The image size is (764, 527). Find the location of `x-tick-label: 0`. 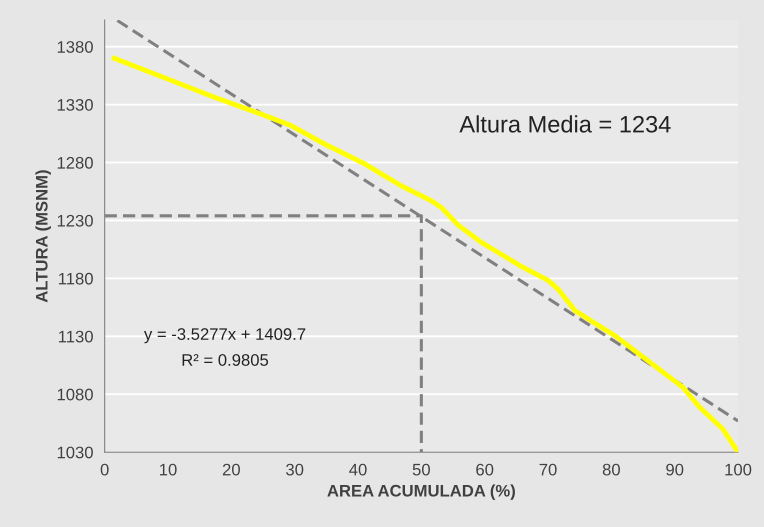

x-tick-label: 0 is located at coordinates (104, 470).